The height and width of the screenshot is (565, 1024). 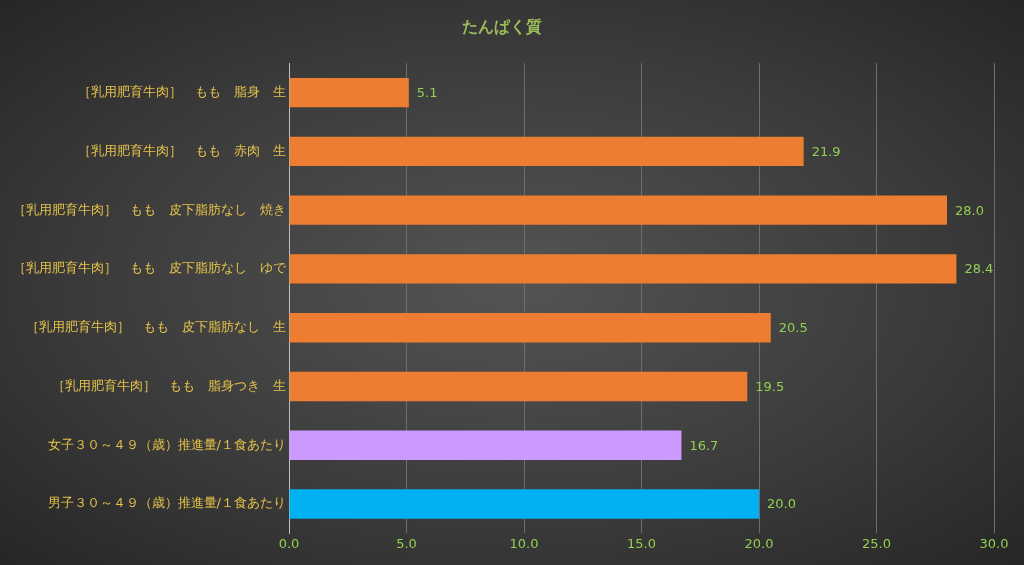 I want to click on data-label: 16.7, so click(x=704, y=445).